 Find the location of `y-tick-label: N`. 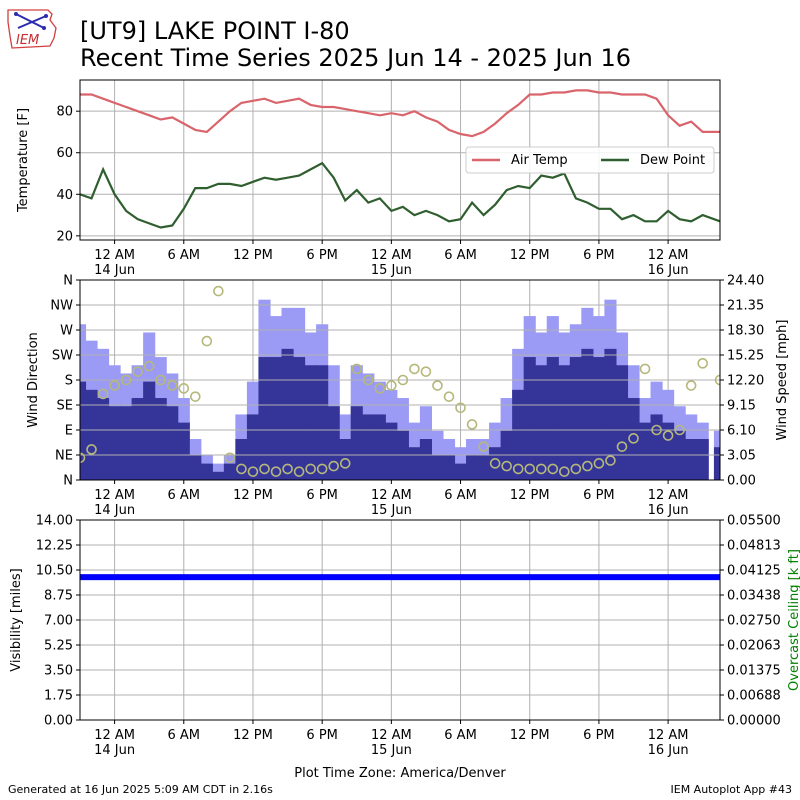

y-tick-label: N is located at coordinates (68, 481).